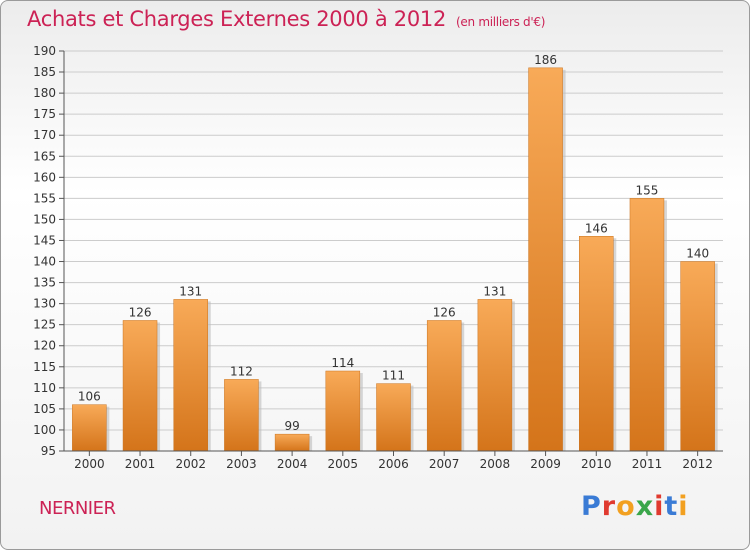 This screenshot has height=550, width=750. I want to click on bar-2009, so click(545, 259).